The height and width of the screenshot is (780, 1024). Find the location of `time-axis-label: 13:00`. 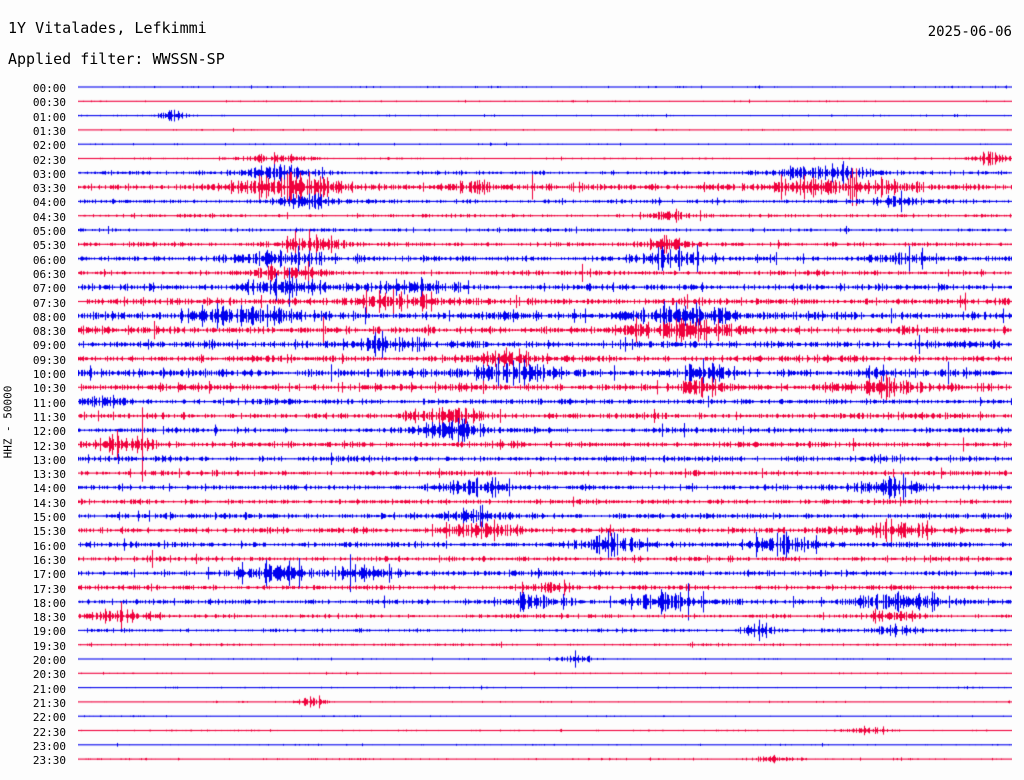

time-axis-label: 13:00 is located at coordinates (49, 460).